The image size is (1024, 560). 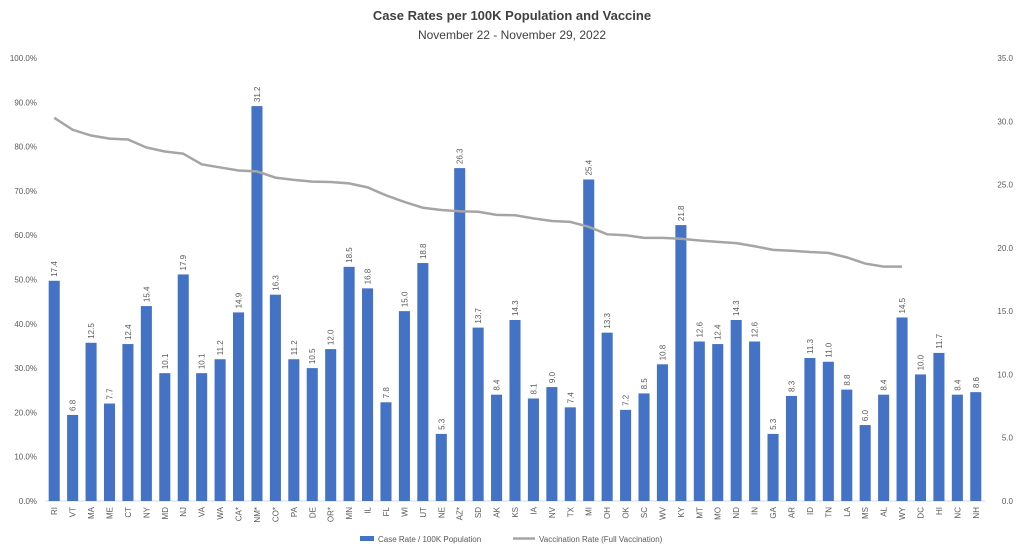 What do you see at coordinates (312, 356) in the screenshot?
I see `data-label: 10.5` at bounding box center [312, 356].